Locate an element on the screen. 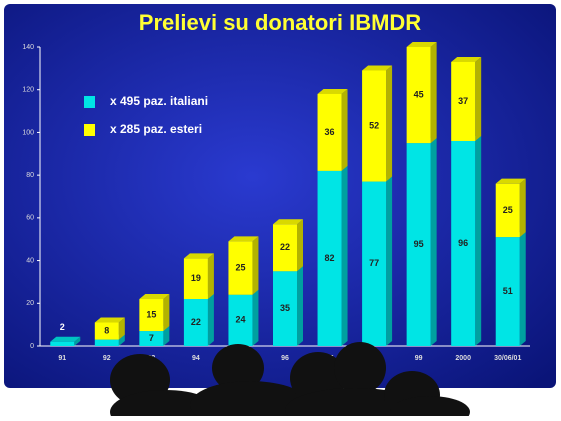  value-label: 19 is located at coordinates (196, 278).